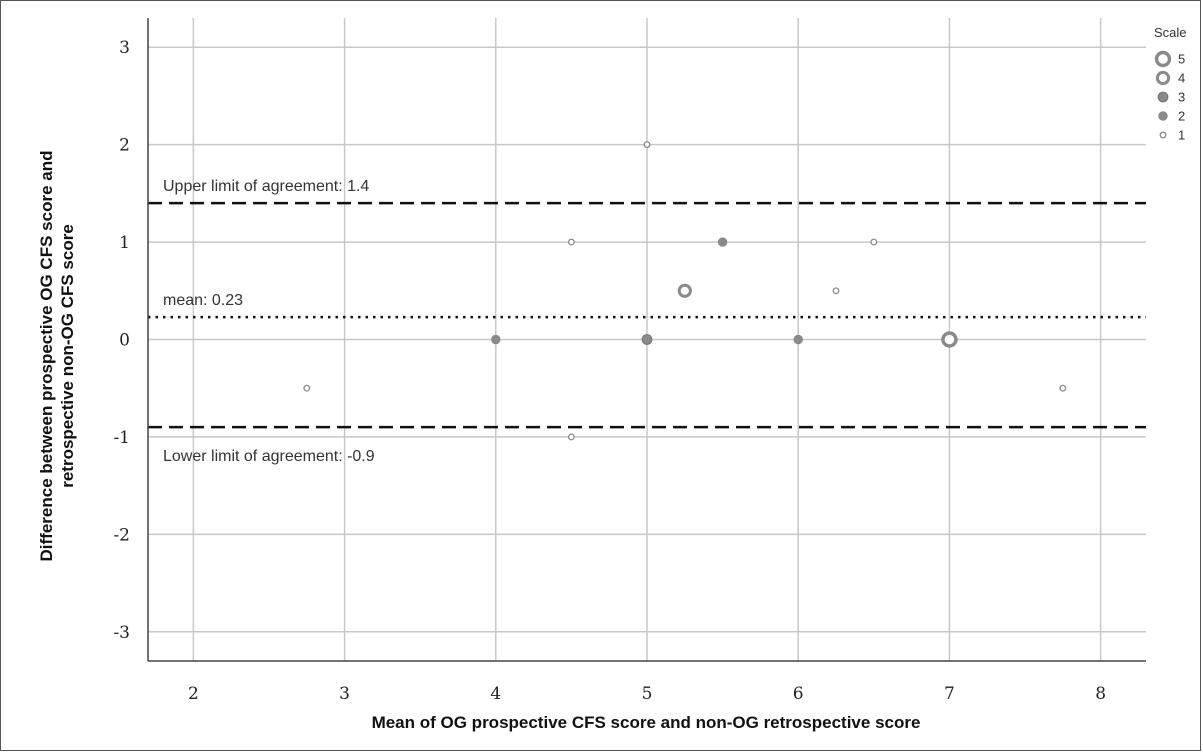 Image resolution: width=1203 pixels, height=754 pixels. I want to click on y-tick-label: 0, so click(124, 341).